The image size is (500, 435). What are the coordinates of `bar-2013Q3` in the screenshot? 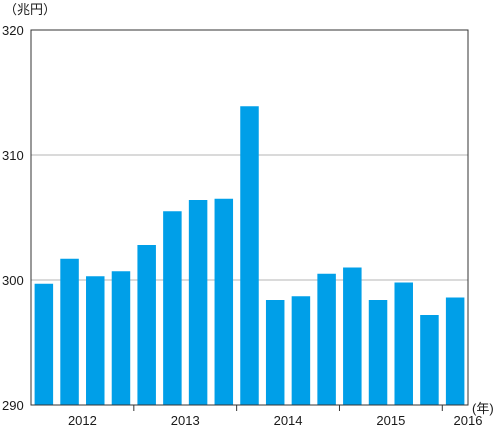 It's located at (198, 302).